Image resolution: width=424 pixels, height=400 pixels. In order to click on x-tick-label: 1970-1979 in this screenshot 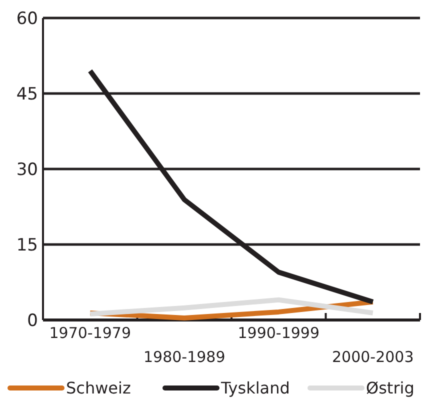, I will do `click(90, 333)`.